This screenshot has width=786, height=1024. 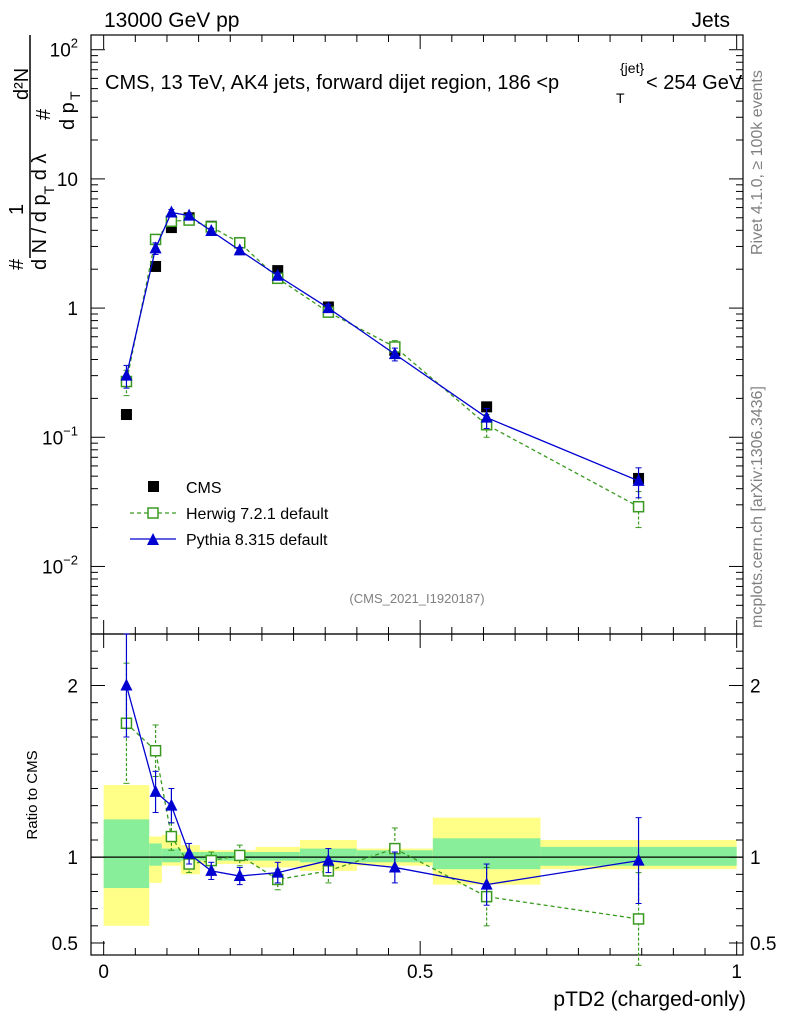 What do you see at coordinates (22, 84) in the screenshot?
I see `main-ylabel-d2n: d²N` at bounding box center [22, 84].